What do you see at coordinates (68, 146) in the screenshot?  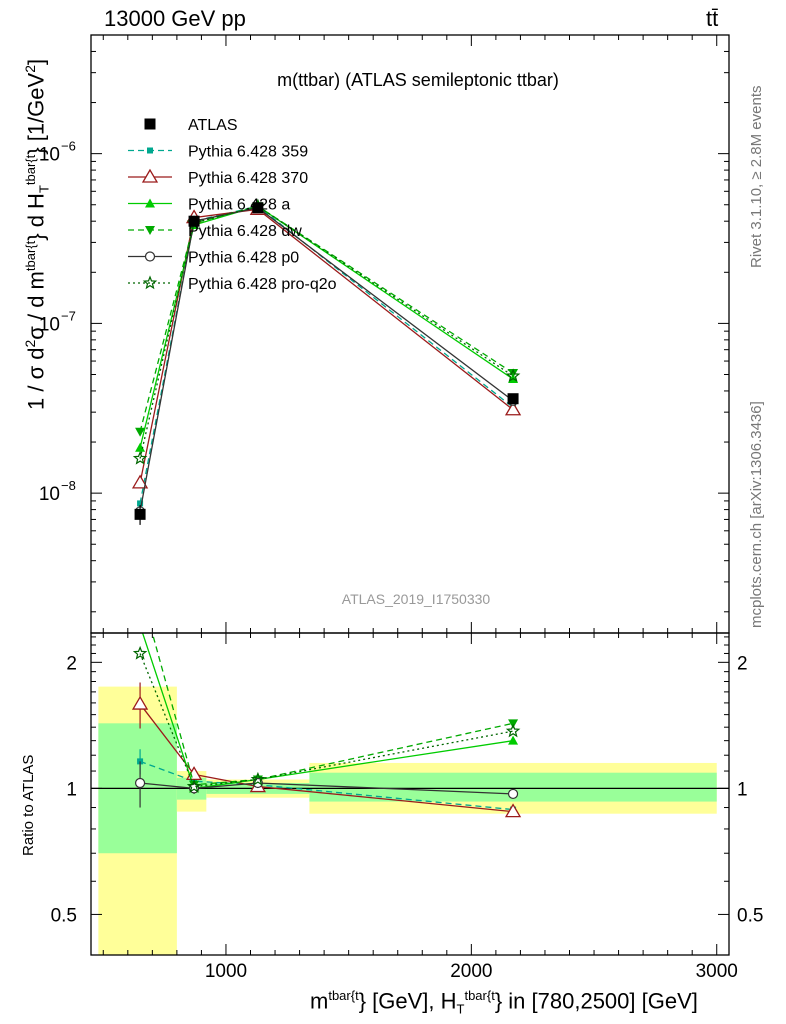 I see `y-tick-exponent: −6` at bounding box center [68, 146].